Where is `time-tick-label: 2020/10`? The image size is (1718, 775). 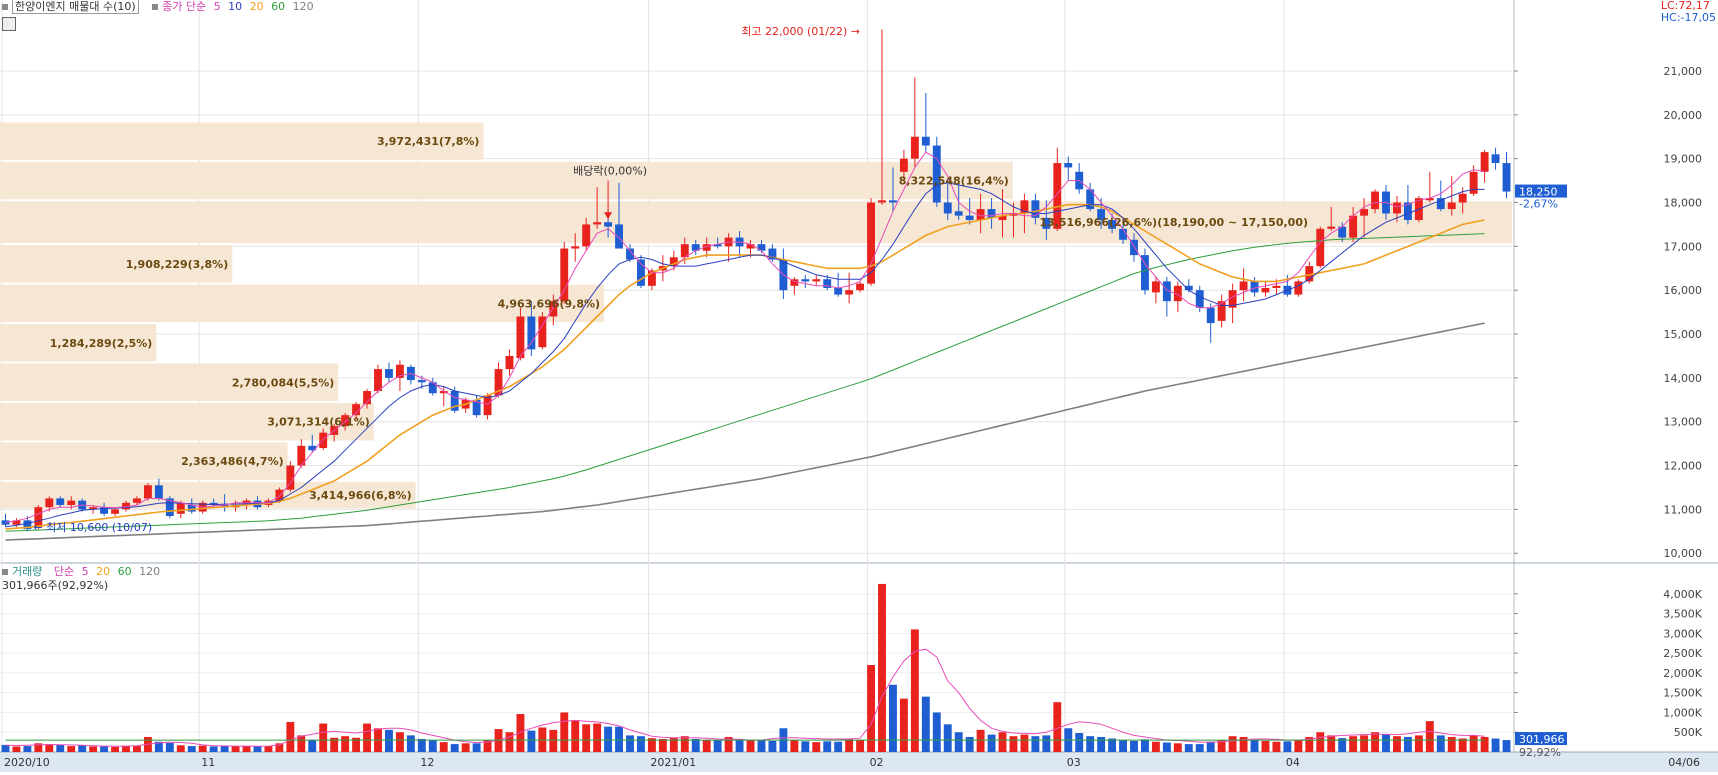
time-tick-label: 2020/10 is located at coordinates (27, 762).